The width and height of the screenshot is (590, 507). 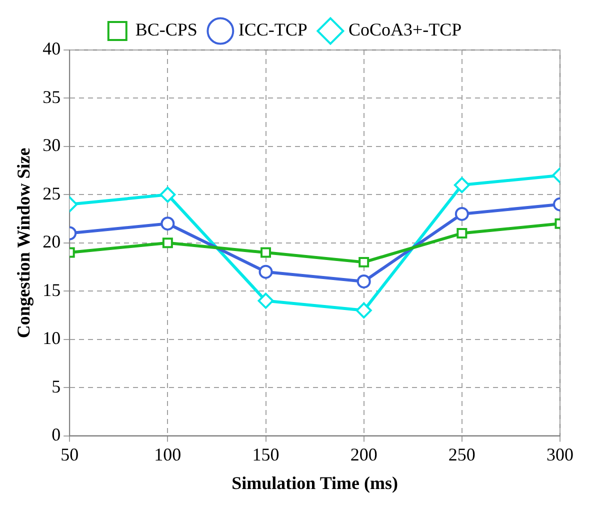 I want to click on x-tick-label: 150, so click(x=266, y=454).